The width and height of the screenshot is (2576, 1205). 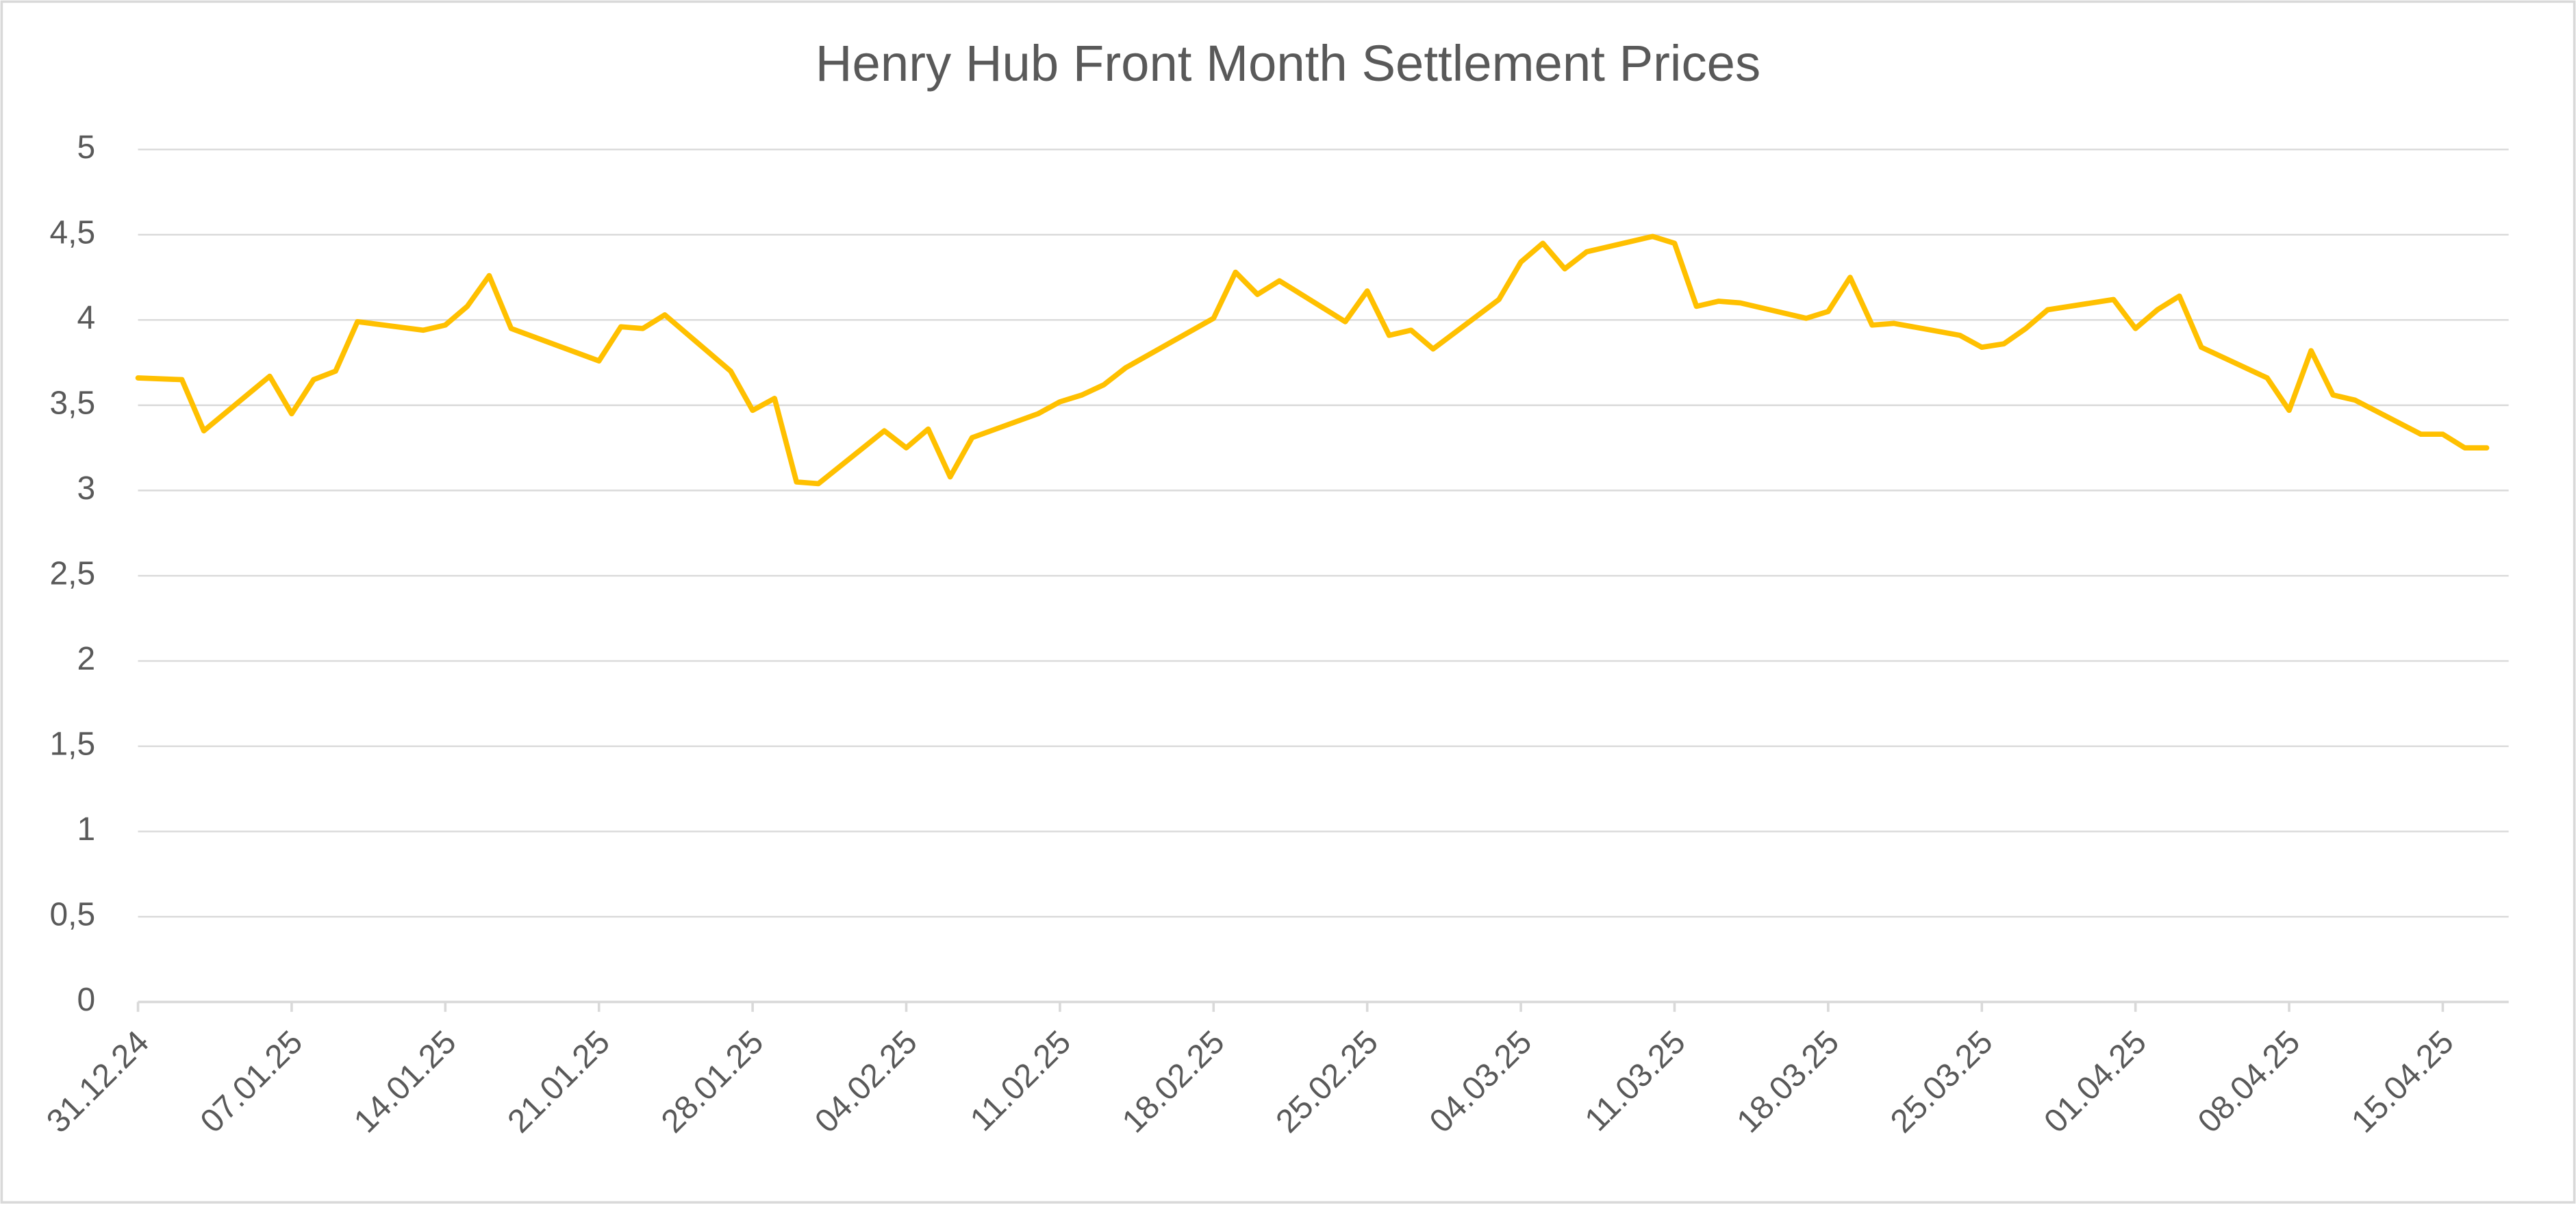 I want to click on y-tick-label: 4,5, so click(x=72, y=233).